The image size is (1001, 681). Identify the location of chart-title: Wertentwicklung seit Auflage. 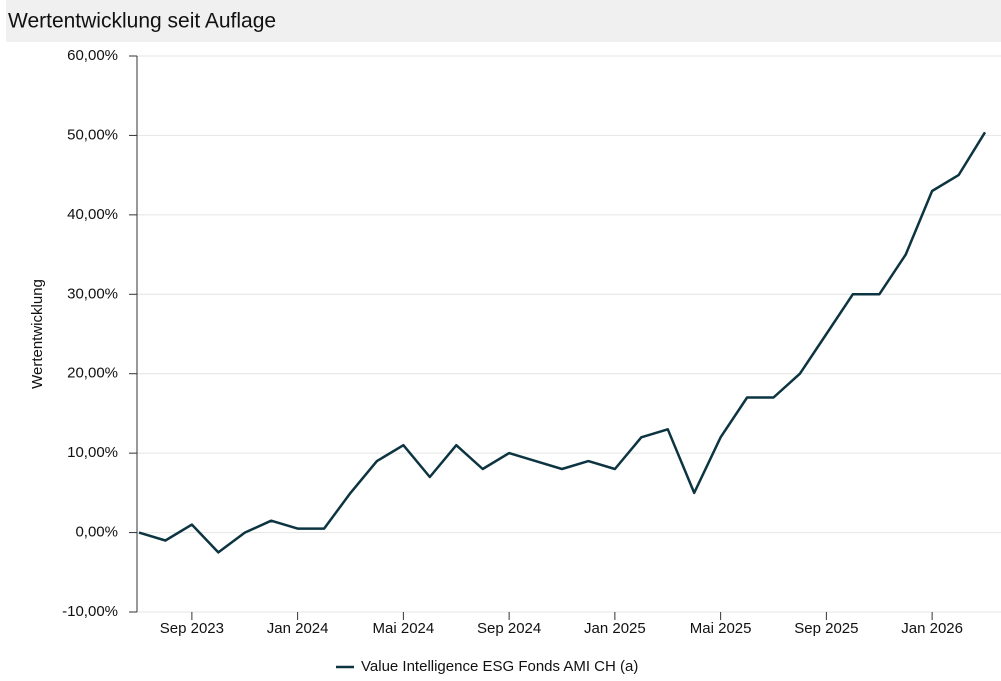
(142, 21).